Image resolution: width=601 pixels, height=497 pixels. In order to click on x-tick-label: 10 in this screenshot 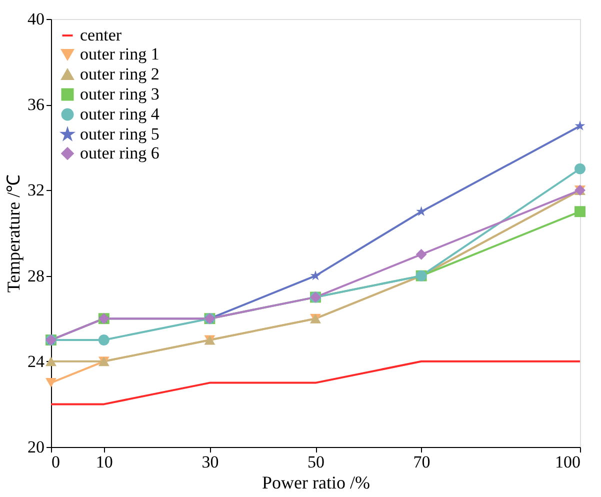, I will do `click(104, 462)`.